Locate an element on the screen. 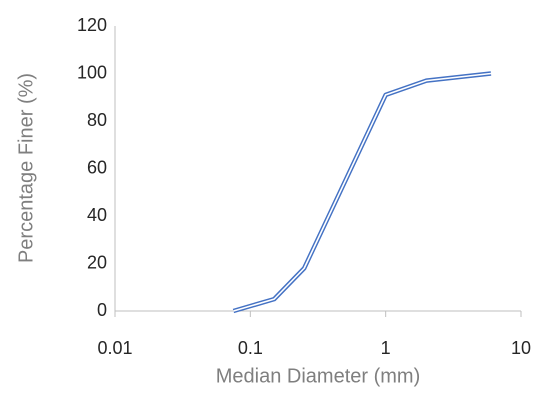  y-tick-label: 80 is located at coordinates (97, 120).